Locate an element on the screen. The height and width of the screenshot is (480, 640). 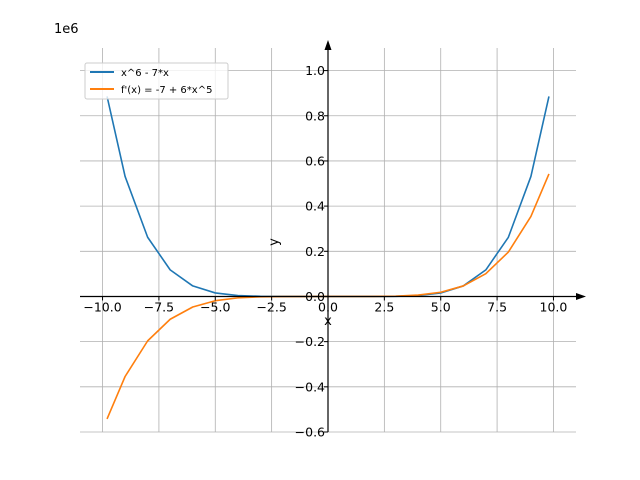
x-tick-label: −7.5 is located at coordinates (159, 306).